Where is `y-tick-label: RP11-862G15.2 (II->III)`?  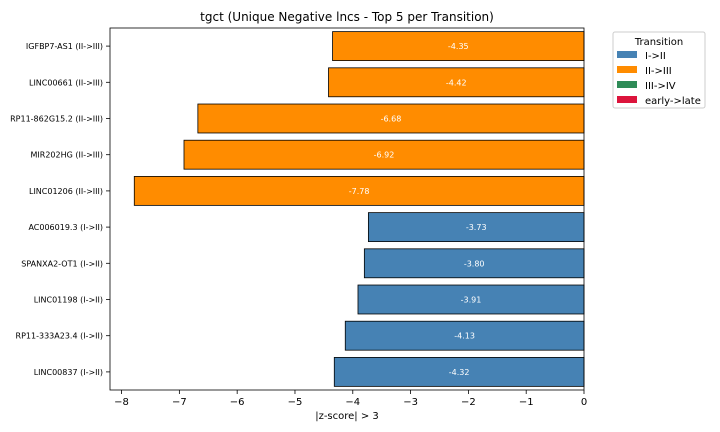
y-tick-label: RP11-862G15.2 (II->III) is located at coordinates (56, 119).